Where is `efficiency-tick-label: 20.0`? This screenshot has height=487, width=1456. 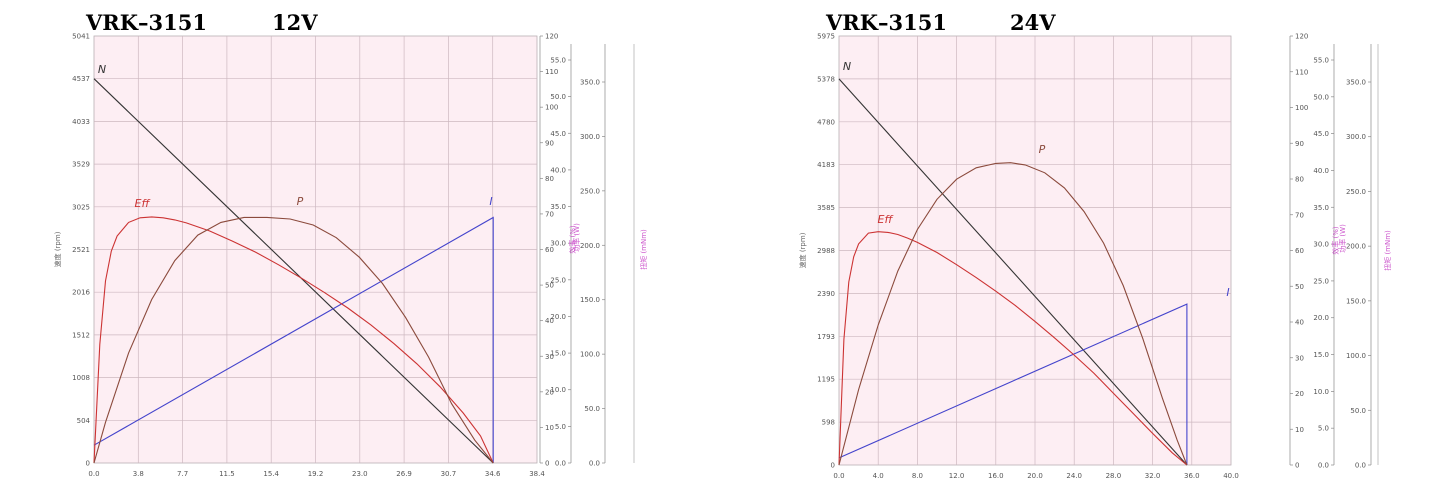 efficiency-tick-label: 20.0 is located at coordinates (1321, 318).